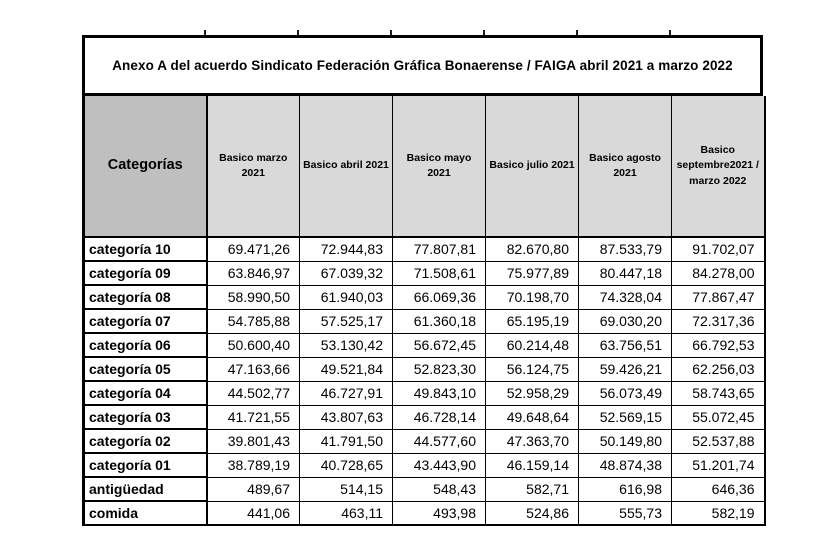 The height and width of the screenshot is (559, 834). Describe the element at coordinates (439, 167) in the screenshot. I see `header-basico-mayo-2021: Basico mayo 2021` at that location.